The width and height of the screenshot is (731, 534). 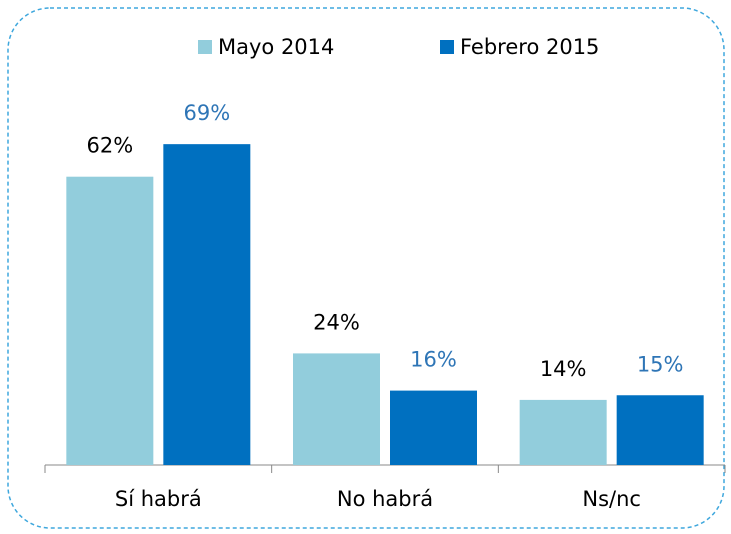 I want to click on data-label: 14%, so click(x=563, y=369).